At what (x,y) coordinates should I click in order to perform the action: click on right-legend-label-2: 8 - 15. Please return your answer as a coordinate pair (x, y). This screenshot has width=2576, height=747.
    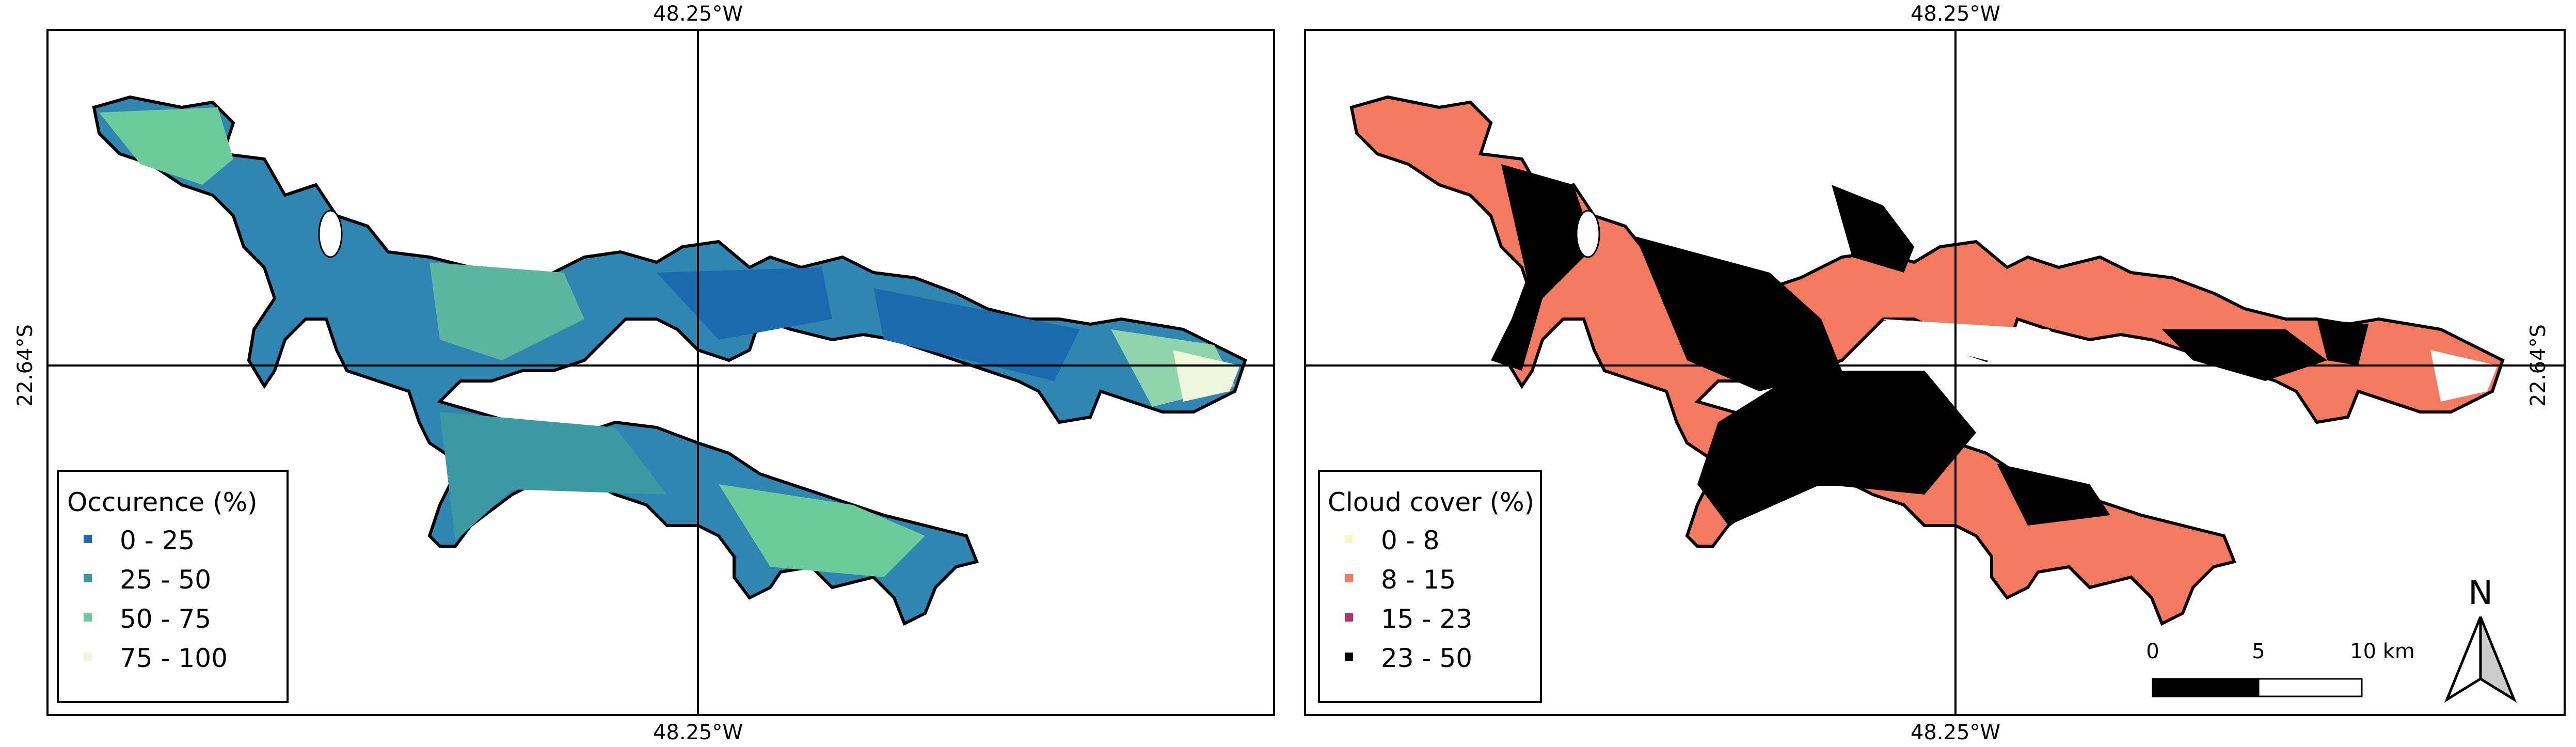
    Looking at the image, I should click on (1418, 580).